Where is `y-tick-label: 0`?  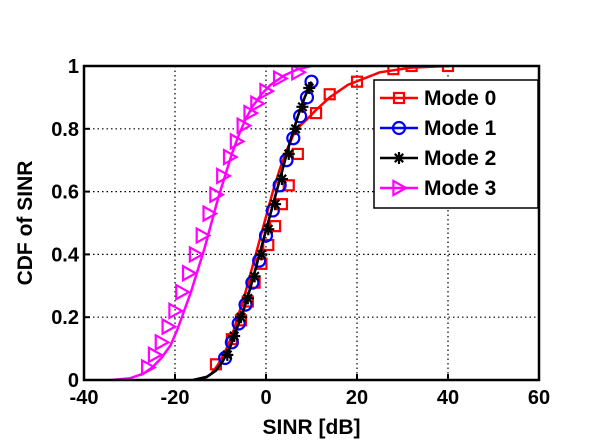 y-tick-label: 0 is located at coordinates (73, 381).